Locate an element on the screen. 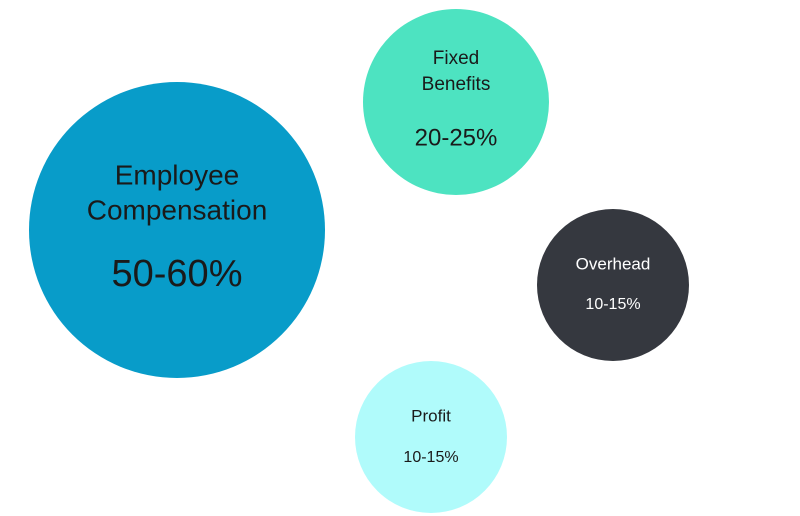 The width and height of the screenshot is (800, 516). node-value: 20-25% is located at coordinates (456, 137).